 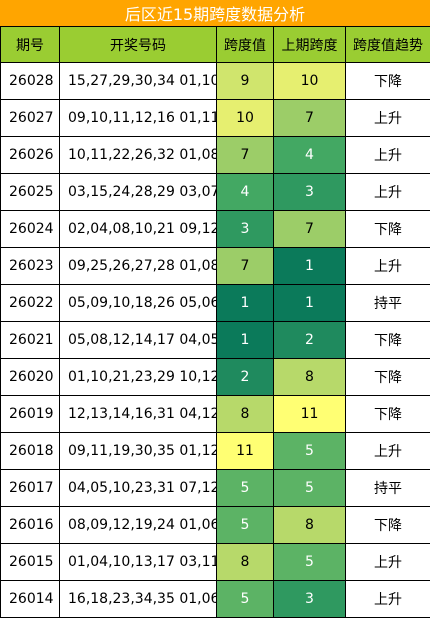 I want to click on header-row: 期号 开奖号码 跨度值 上期跨度 跨度值趋势, so click(x=215, y=45).